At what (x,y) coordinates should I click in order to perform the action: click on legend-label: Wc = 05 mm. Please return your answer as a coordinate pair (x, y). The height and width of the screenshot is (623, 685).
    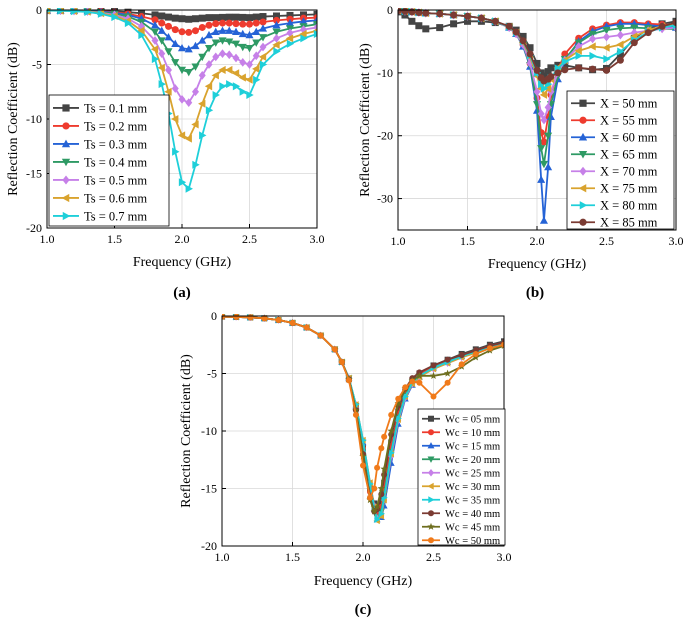
    Looking at the image, I should click on (472, 419).